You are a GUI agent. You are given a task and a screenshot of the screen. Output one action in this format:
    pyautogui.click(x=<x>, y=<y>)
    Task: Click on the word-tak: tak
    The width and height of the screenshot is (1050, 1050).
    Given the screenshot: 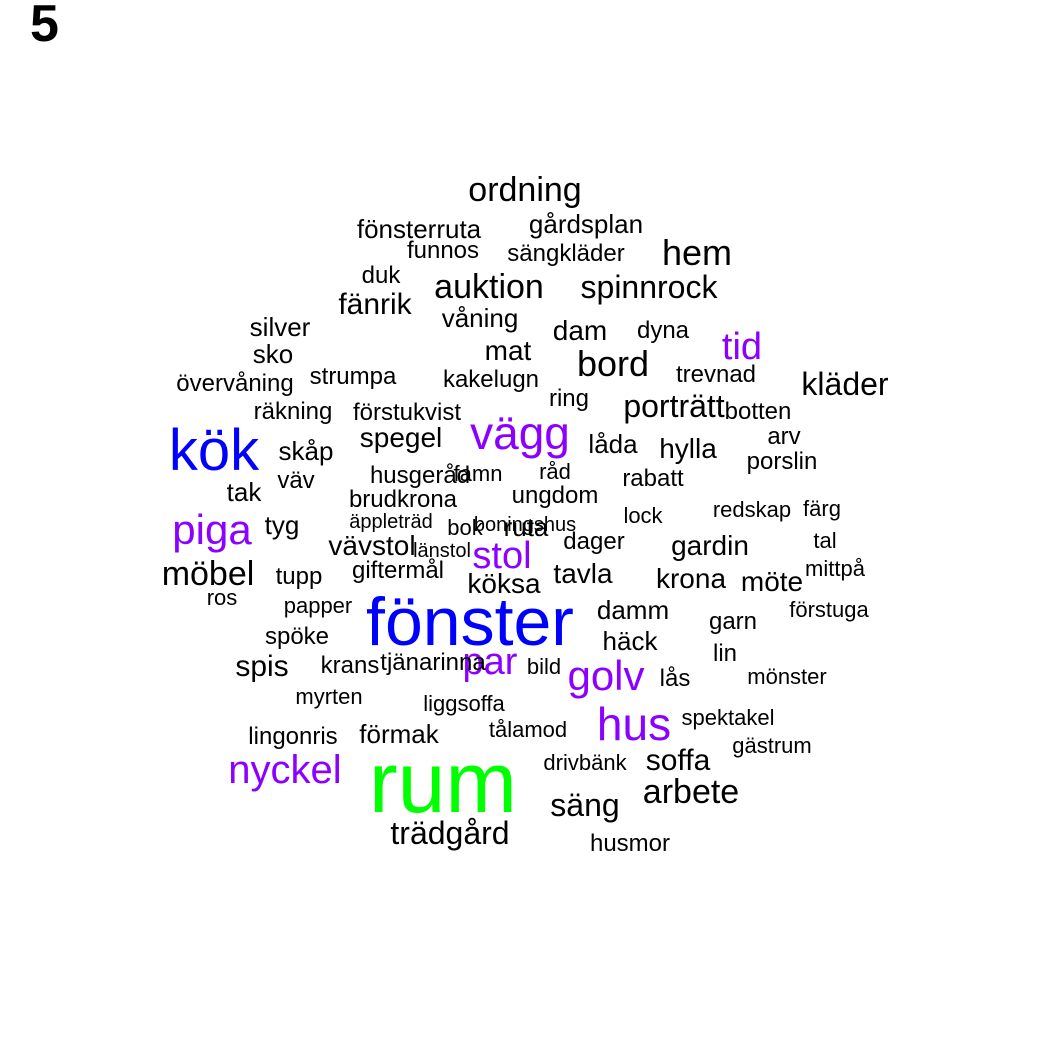 What is the action you would take?
    pyautogui.click(x=244, y=492)
    